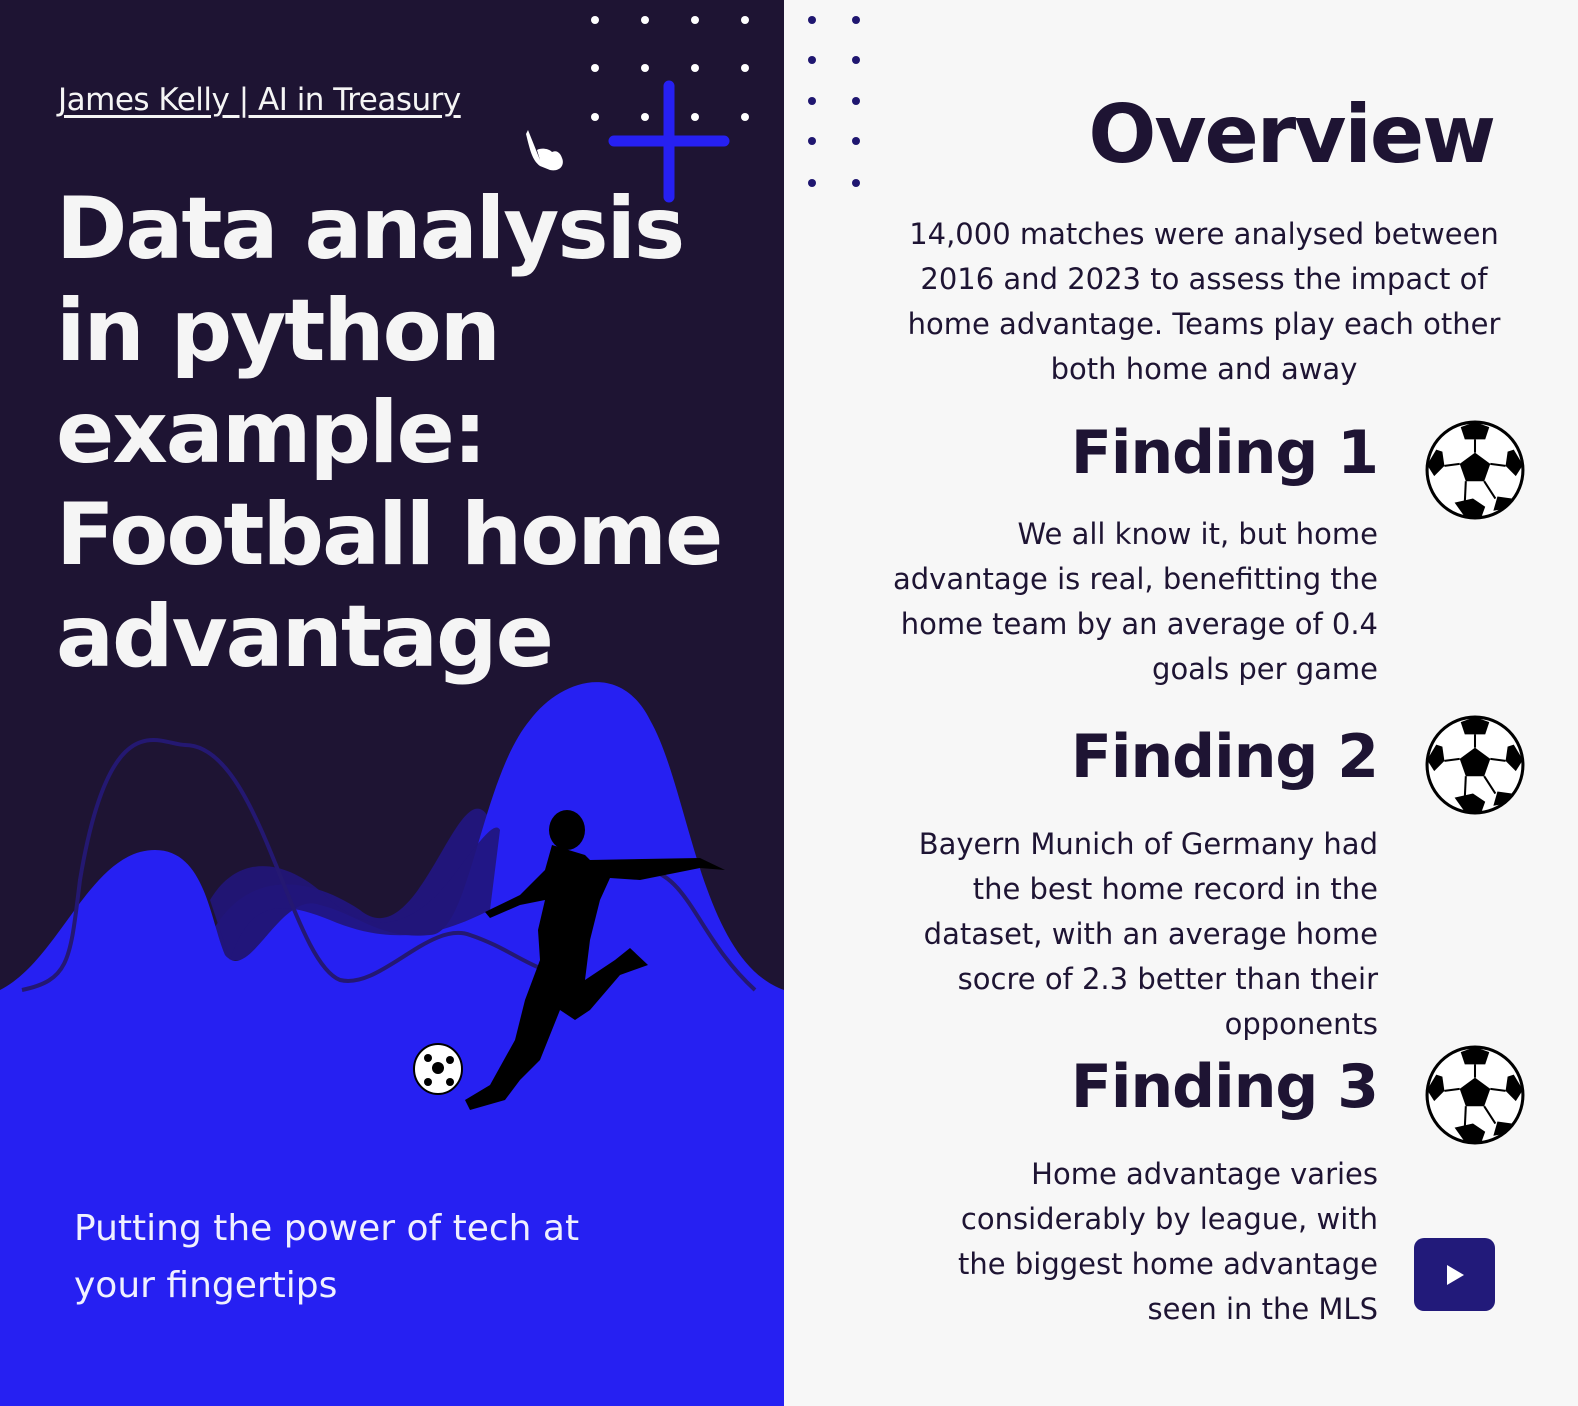 This screenshot has height=1406, width=1578. I want to click on outline-wave-right, so click(703, 930).